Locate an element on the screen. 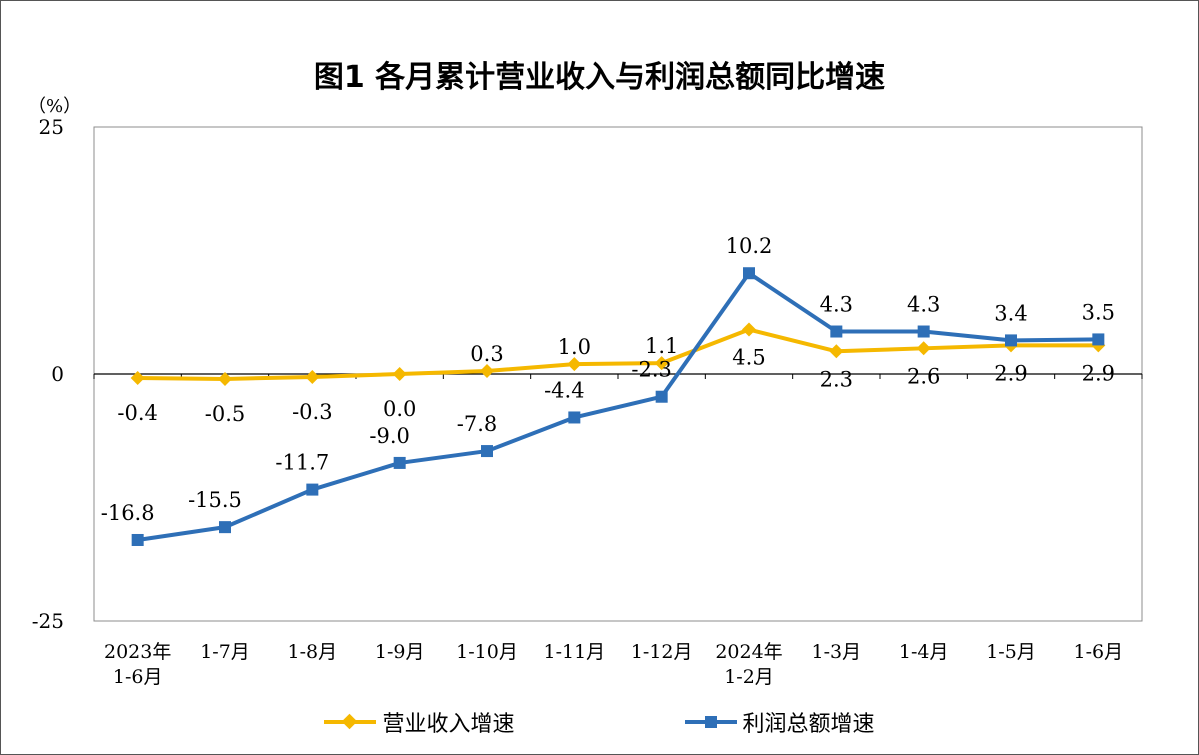  revenue-data-label: -0.5 is located at coordinates (225, 414).